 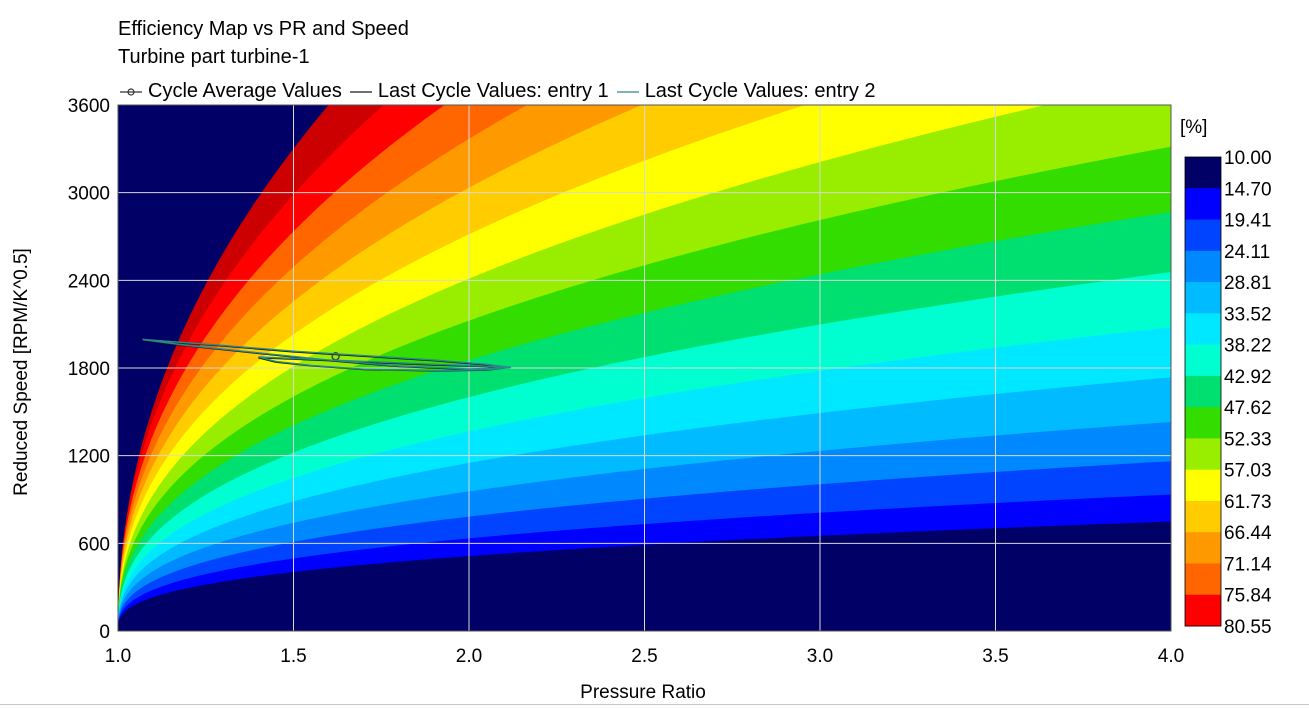 I want to click on series-layer, so click(x=327, y=355).